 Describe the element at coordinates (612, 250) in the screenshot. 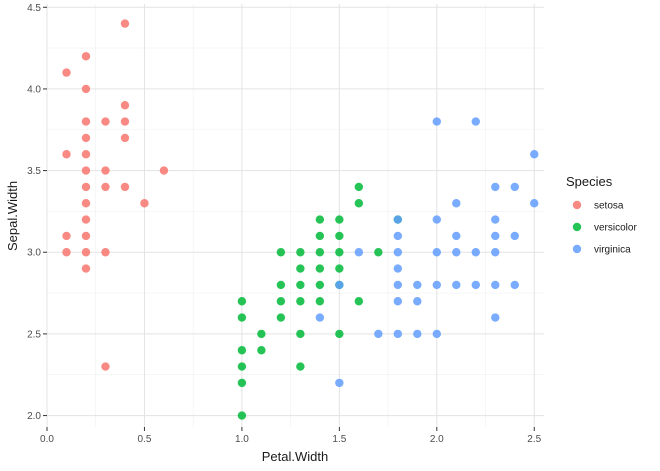

I see `legend-label-virginica: virginica` at that location.